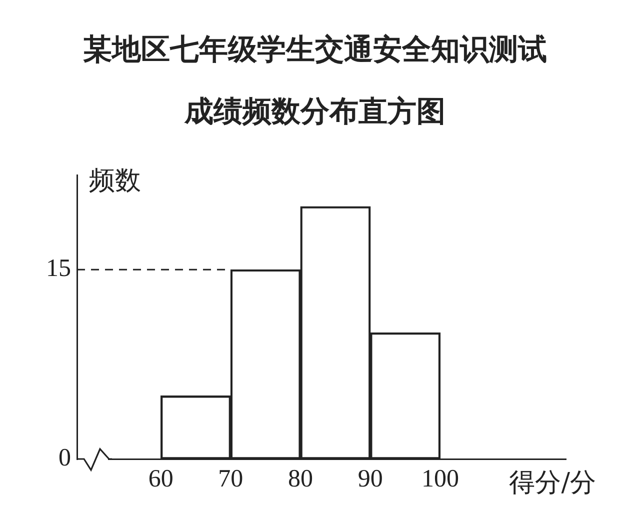 This screenshot has height=523, width=630. I want to click on x-tick-label: 80, so click(301, 479).